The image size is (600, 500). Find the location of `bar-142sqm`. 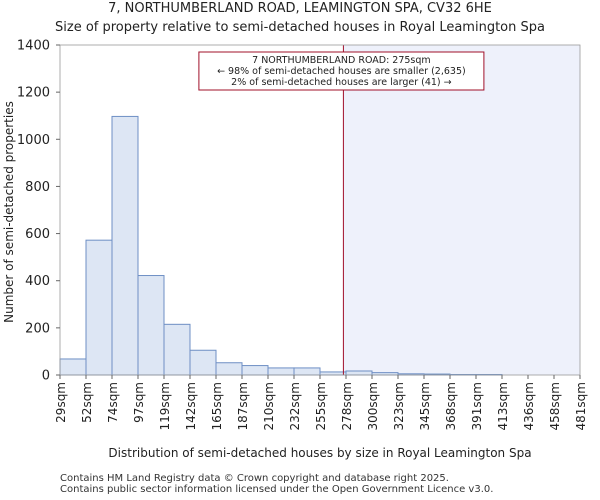

bar-142sqm is located at coordinates (203, 362).